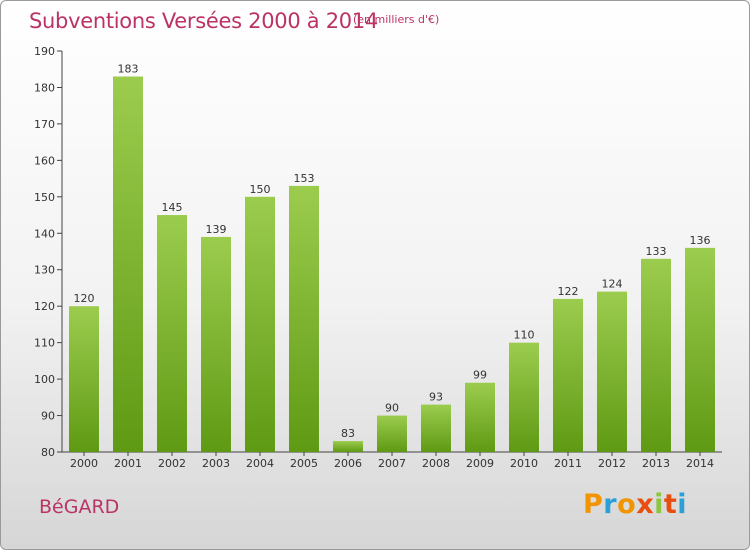 The width and height of the screenshot is (750, 550). Describe the element at coordinates (44, 51) in the screenshot. I see `y-tick-label: 190` at that location.